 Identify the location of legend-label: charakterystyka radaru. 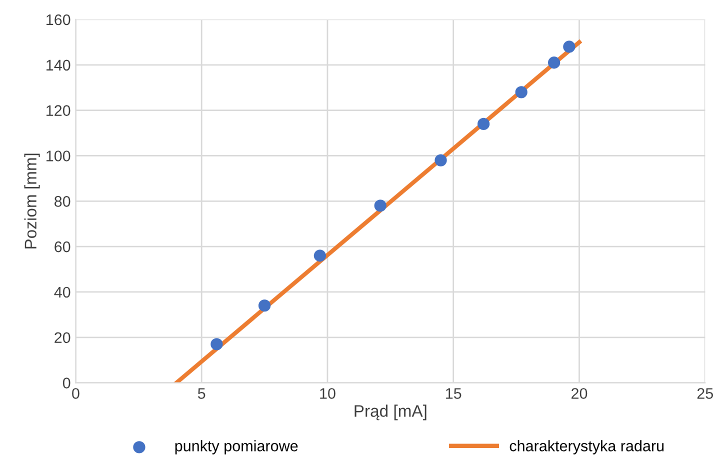
(587, 447).